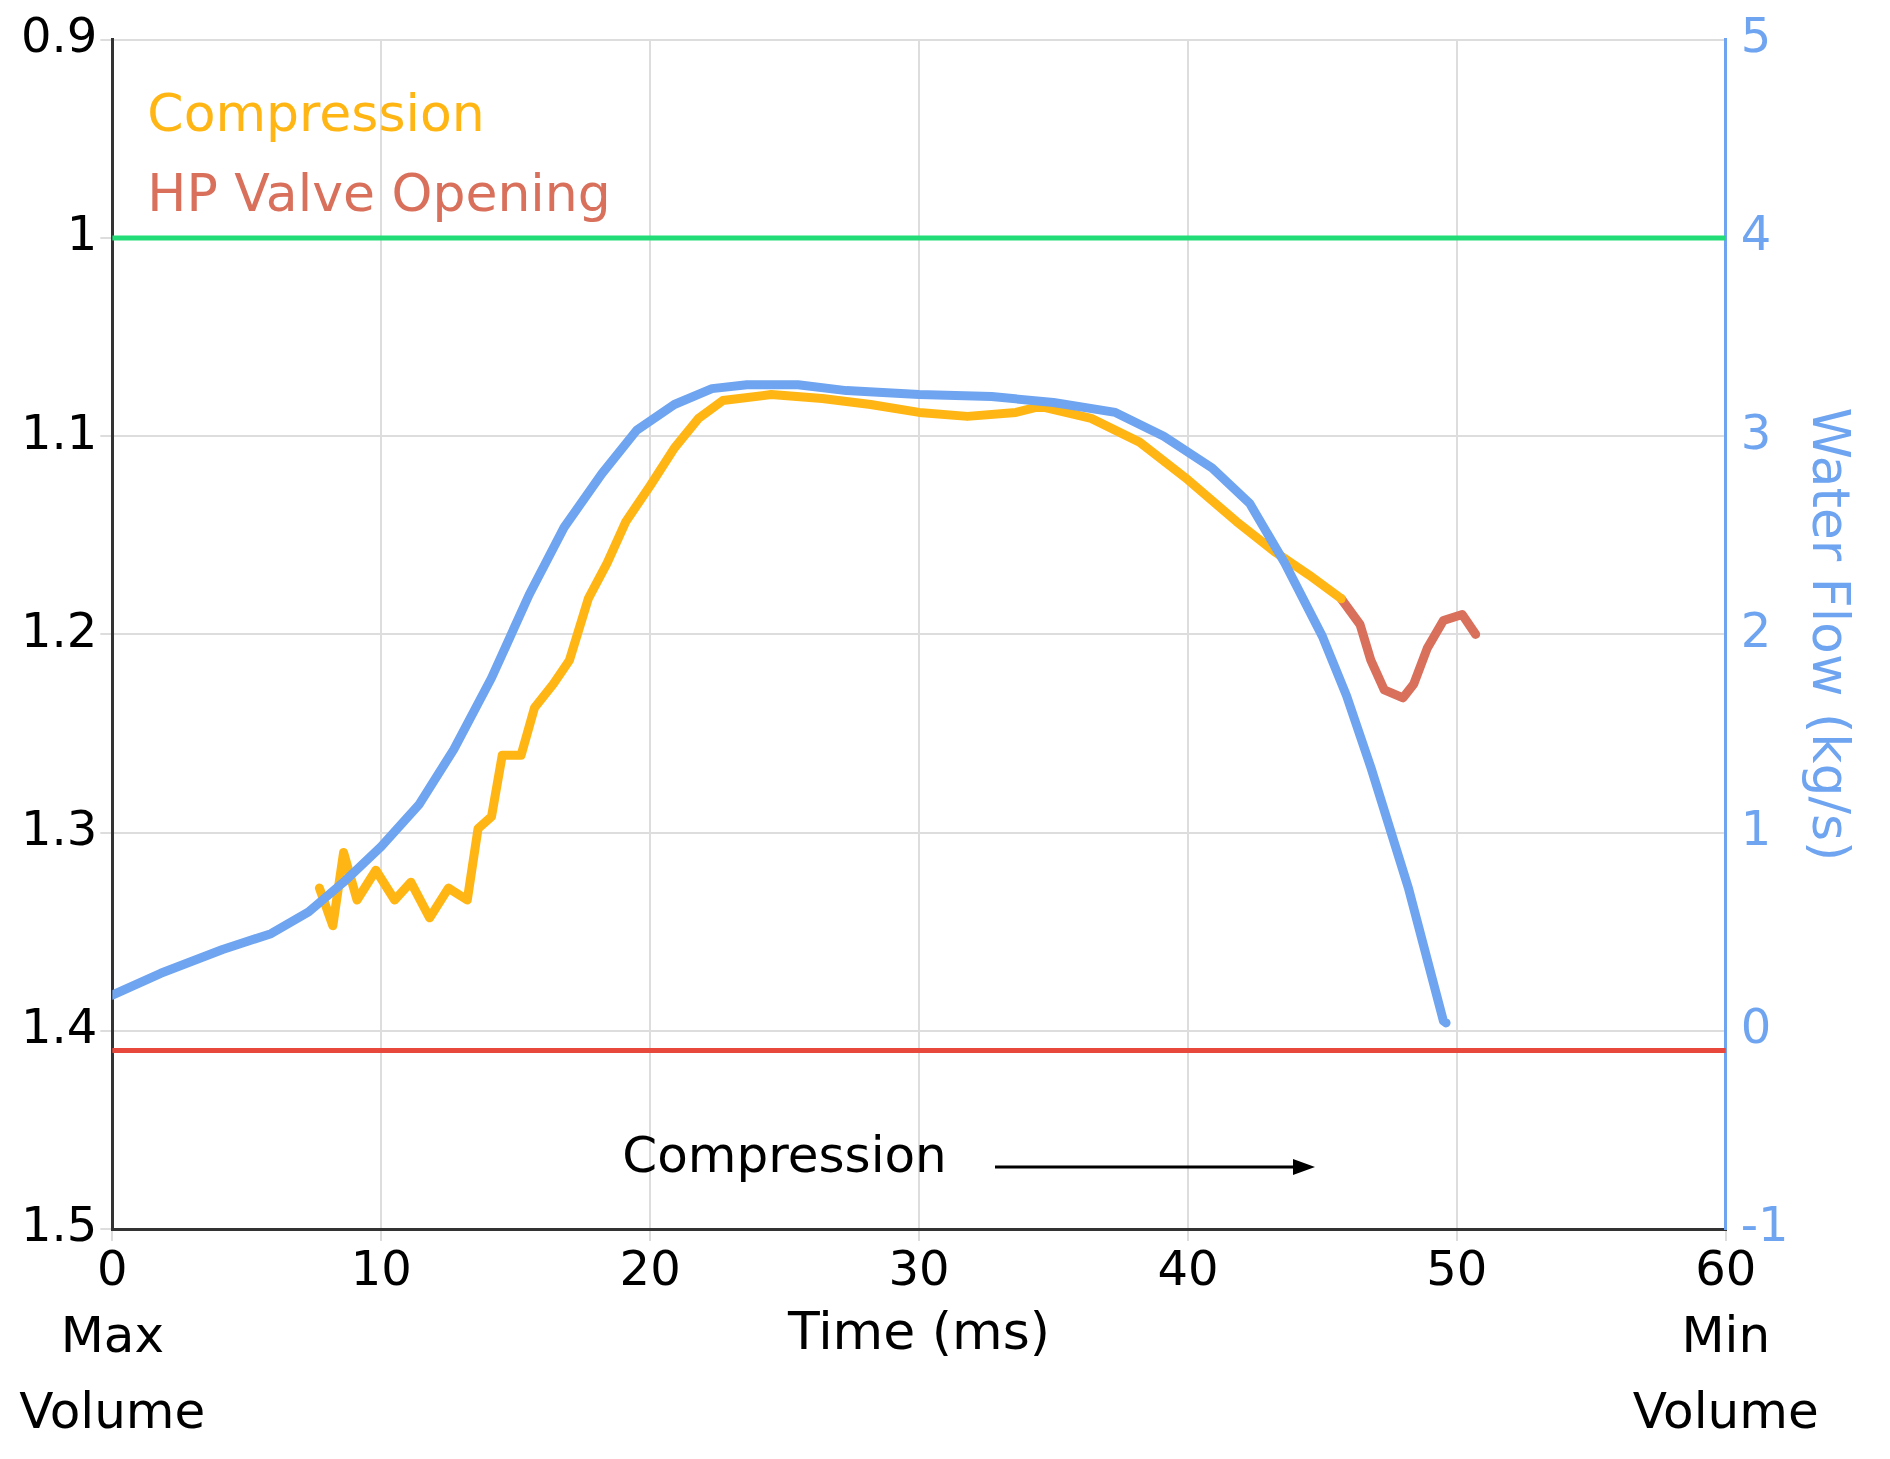  I want to click on y-tick-label: 1.5, so click(59, 1224).